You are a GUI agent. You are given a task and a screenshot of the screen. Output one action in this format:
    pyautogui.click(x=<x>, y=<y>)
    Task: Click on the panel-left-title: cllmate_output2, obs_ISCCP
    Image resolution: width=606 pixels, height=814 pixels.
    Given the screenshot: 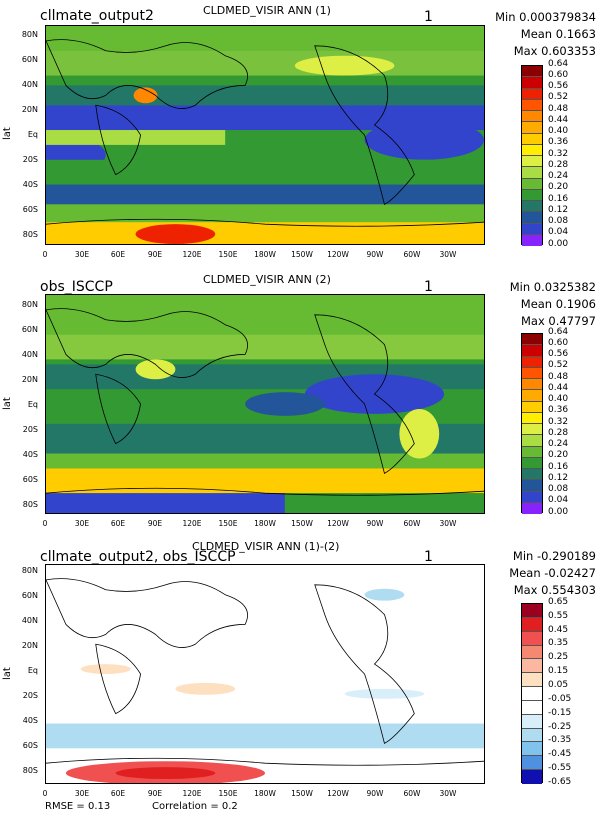 What is the action you would take?
    pyautogui.click(x=138, y=557)
    